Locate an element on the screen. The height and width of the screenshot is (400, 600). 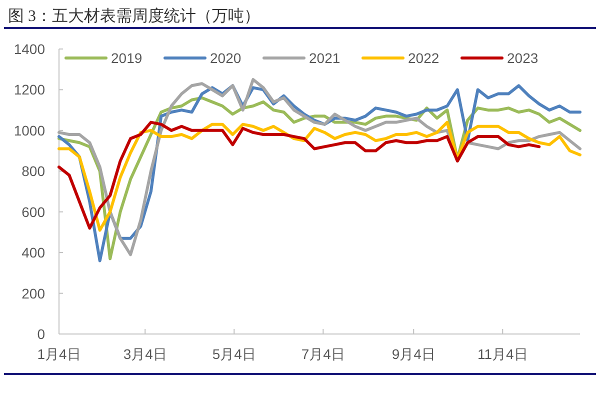
legend-label: 2023 is located at coordinates (522, 58).